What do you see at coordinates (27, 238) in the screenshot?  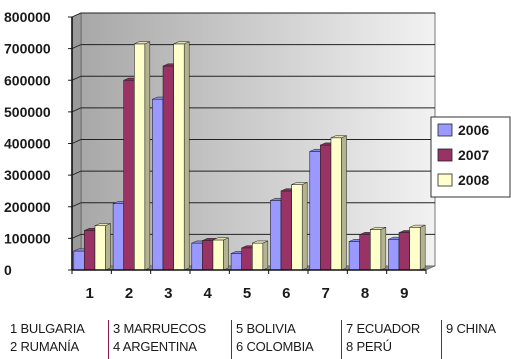 I see `y-tick-label: 100000` at bounding box center [27, 238].